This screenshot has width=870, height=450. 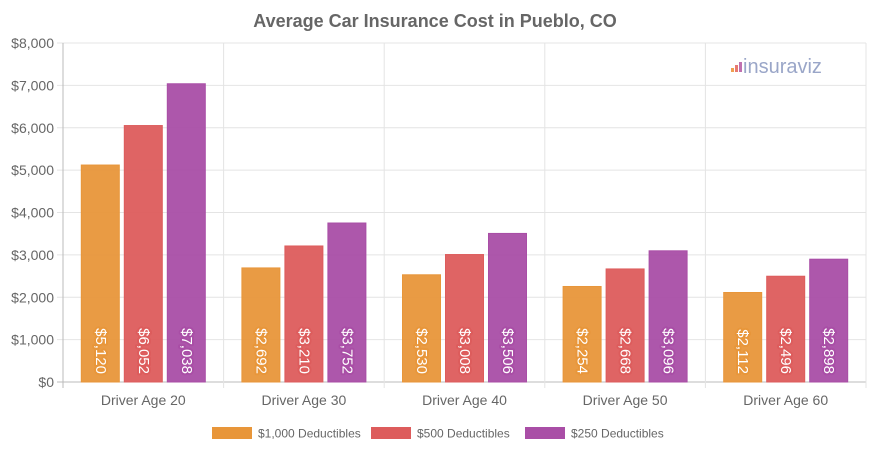 I want to click on y-tick-label: $1,000, so click(x=32, y=340).